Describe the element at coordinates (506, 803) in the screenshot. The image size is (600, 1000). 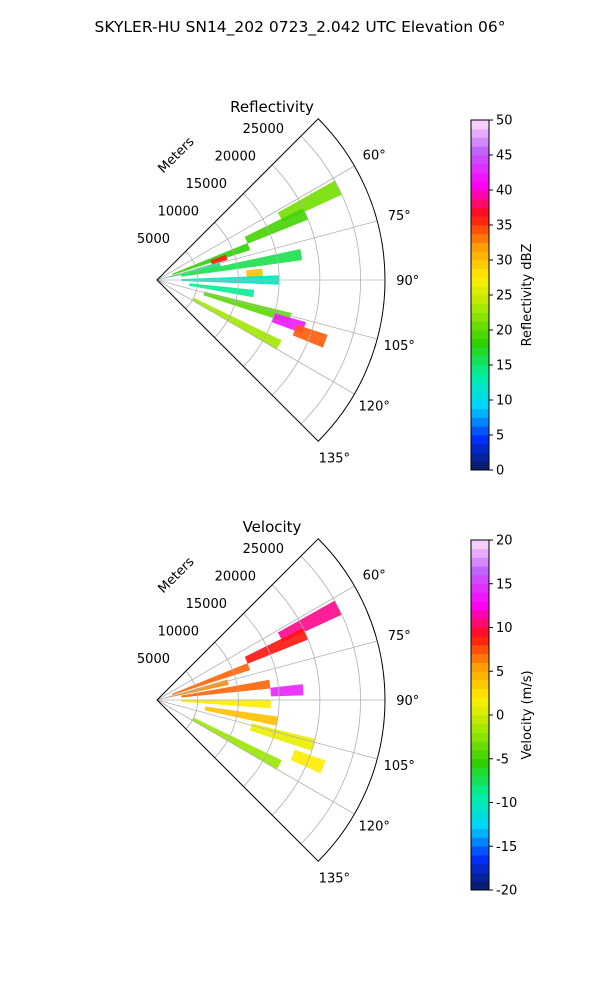
I see `colorbar-tick-label: -10` at that location.